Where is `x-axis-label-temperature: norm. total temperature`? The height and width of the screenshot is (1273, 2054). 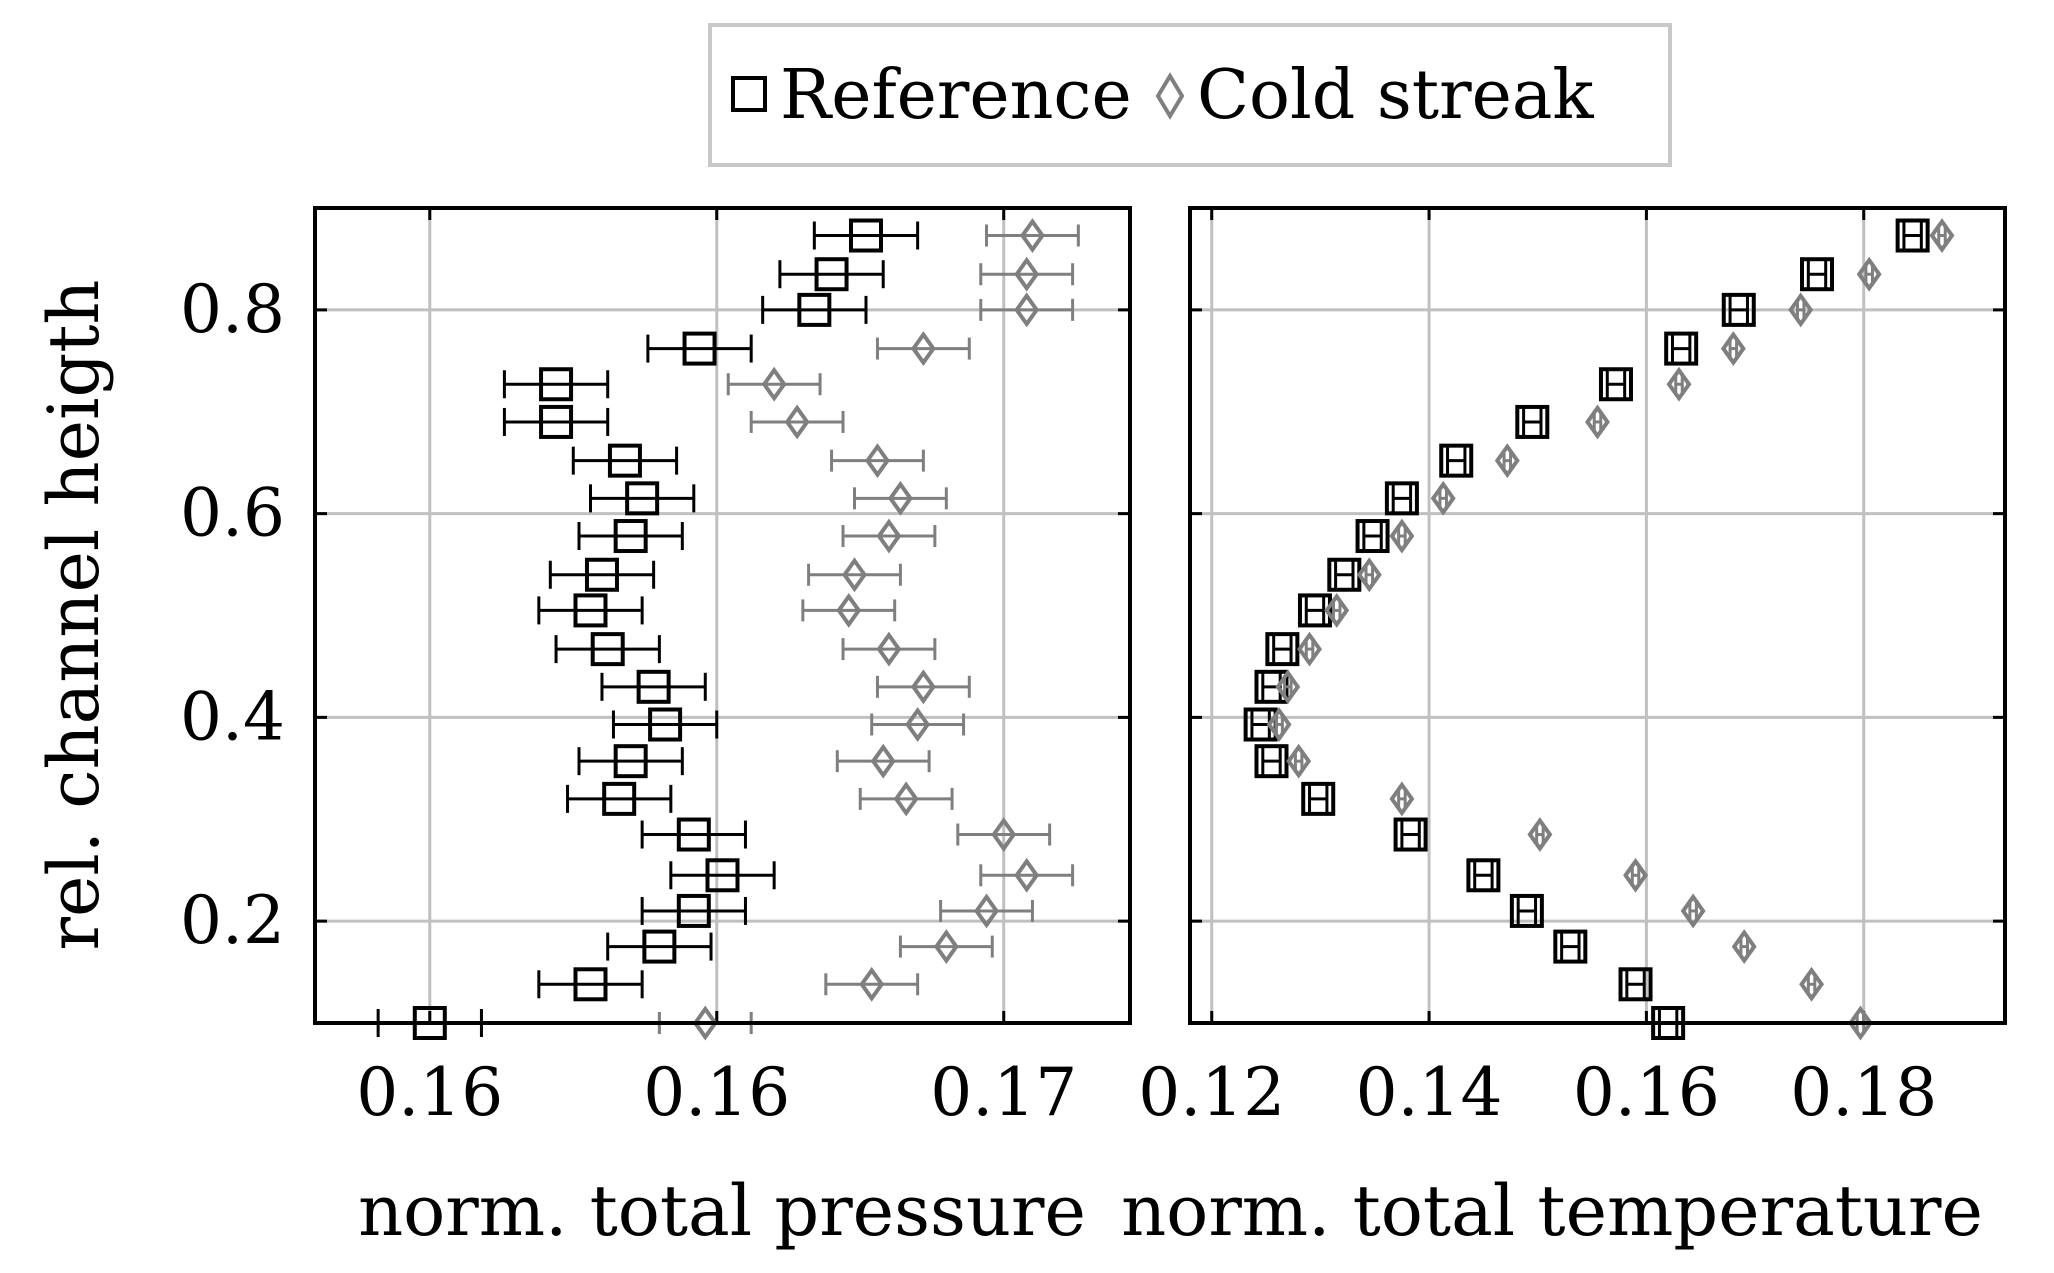
x-axis-label-temperature: norm. total temperature is located at coordinates (1552, 1211).